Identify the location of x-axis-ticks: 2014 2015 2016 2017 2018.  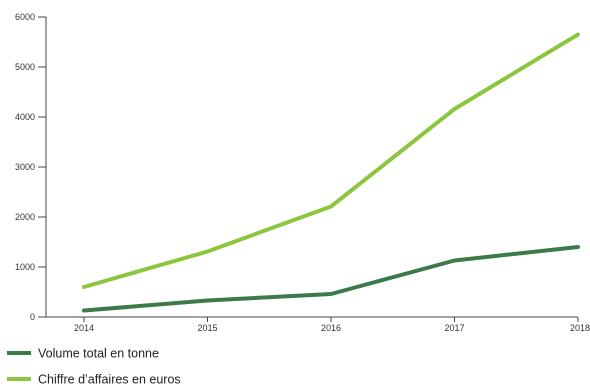
(332, 325).